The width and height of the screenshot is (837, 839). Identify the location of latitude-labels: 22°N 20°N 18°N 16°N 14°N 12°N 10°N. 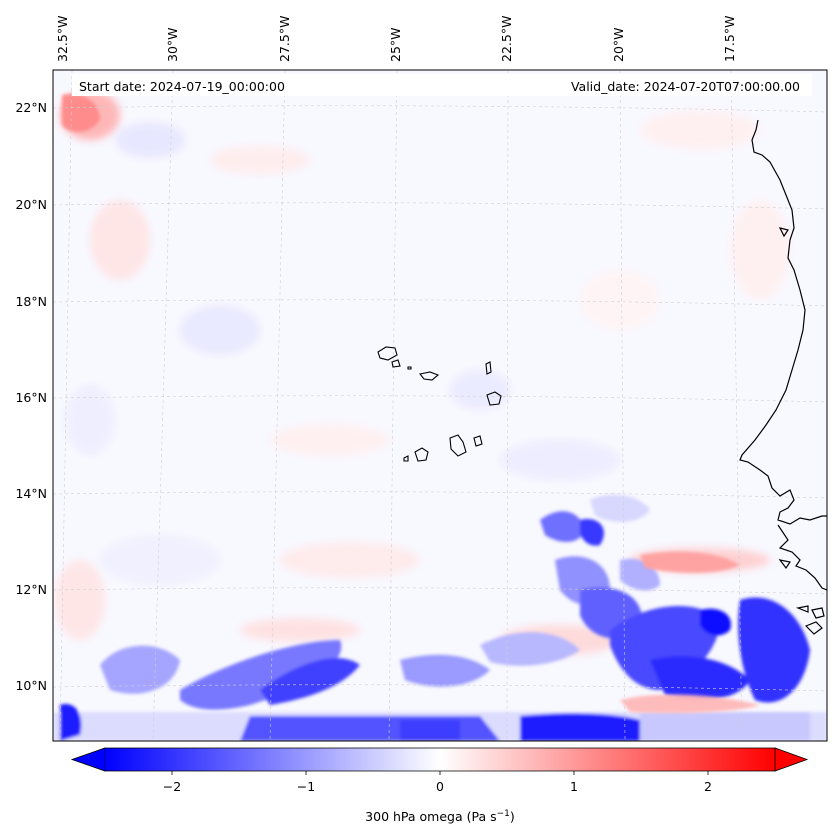
(31, 396).